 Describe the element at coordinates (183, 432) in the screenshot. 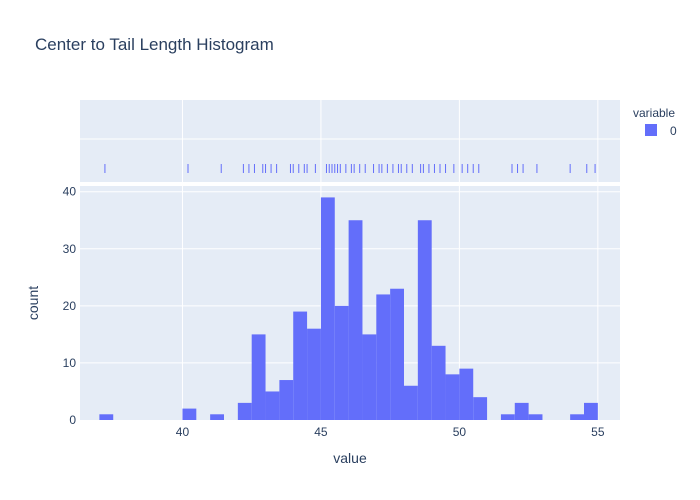

I see `x-tick-label: 40` at that location.